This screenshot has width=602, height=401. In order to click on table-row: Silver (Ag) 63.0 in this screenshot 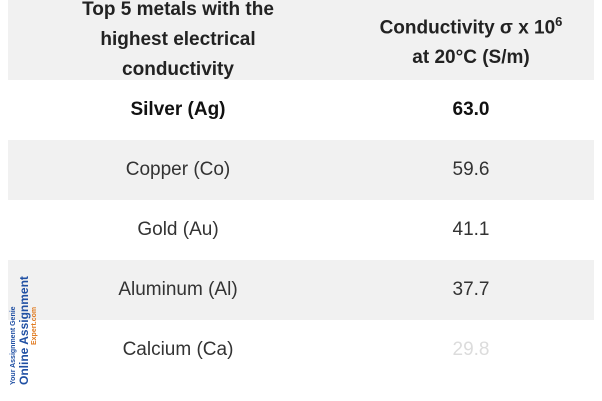, I will do `click(301, 110)`.